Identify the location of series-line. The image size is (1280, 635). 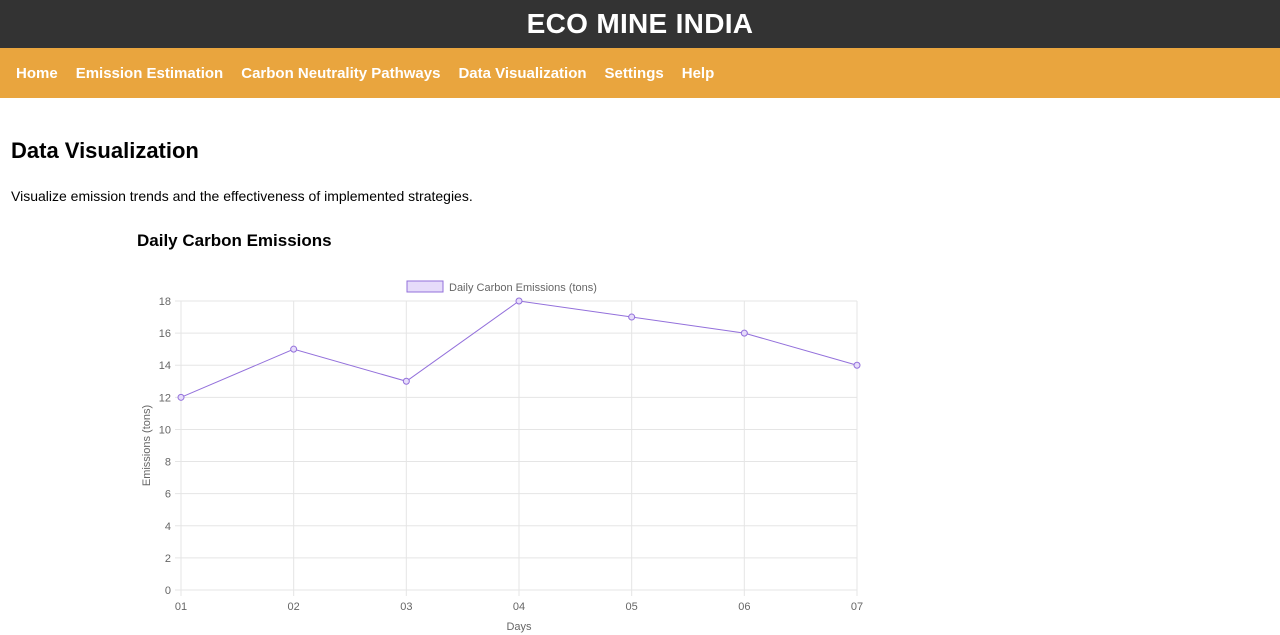
(519, 349).